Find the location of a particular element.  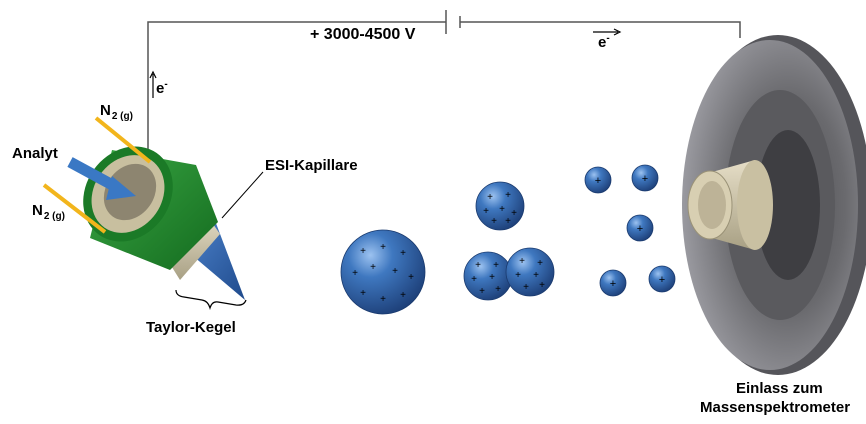

esi-nozzle is located at coordinates (164, 223).